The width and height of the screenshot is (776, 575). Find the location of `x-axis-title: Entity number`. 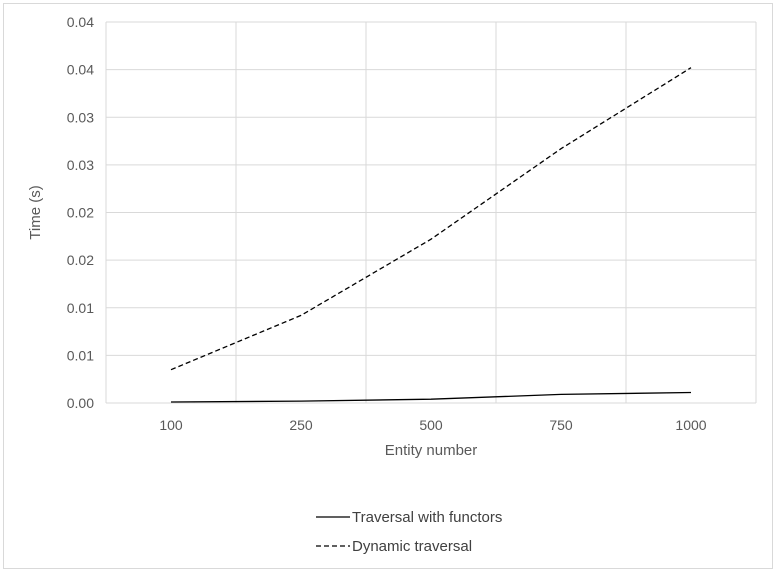

x-axis-title: Entity number is located at coordinates (431, 450).